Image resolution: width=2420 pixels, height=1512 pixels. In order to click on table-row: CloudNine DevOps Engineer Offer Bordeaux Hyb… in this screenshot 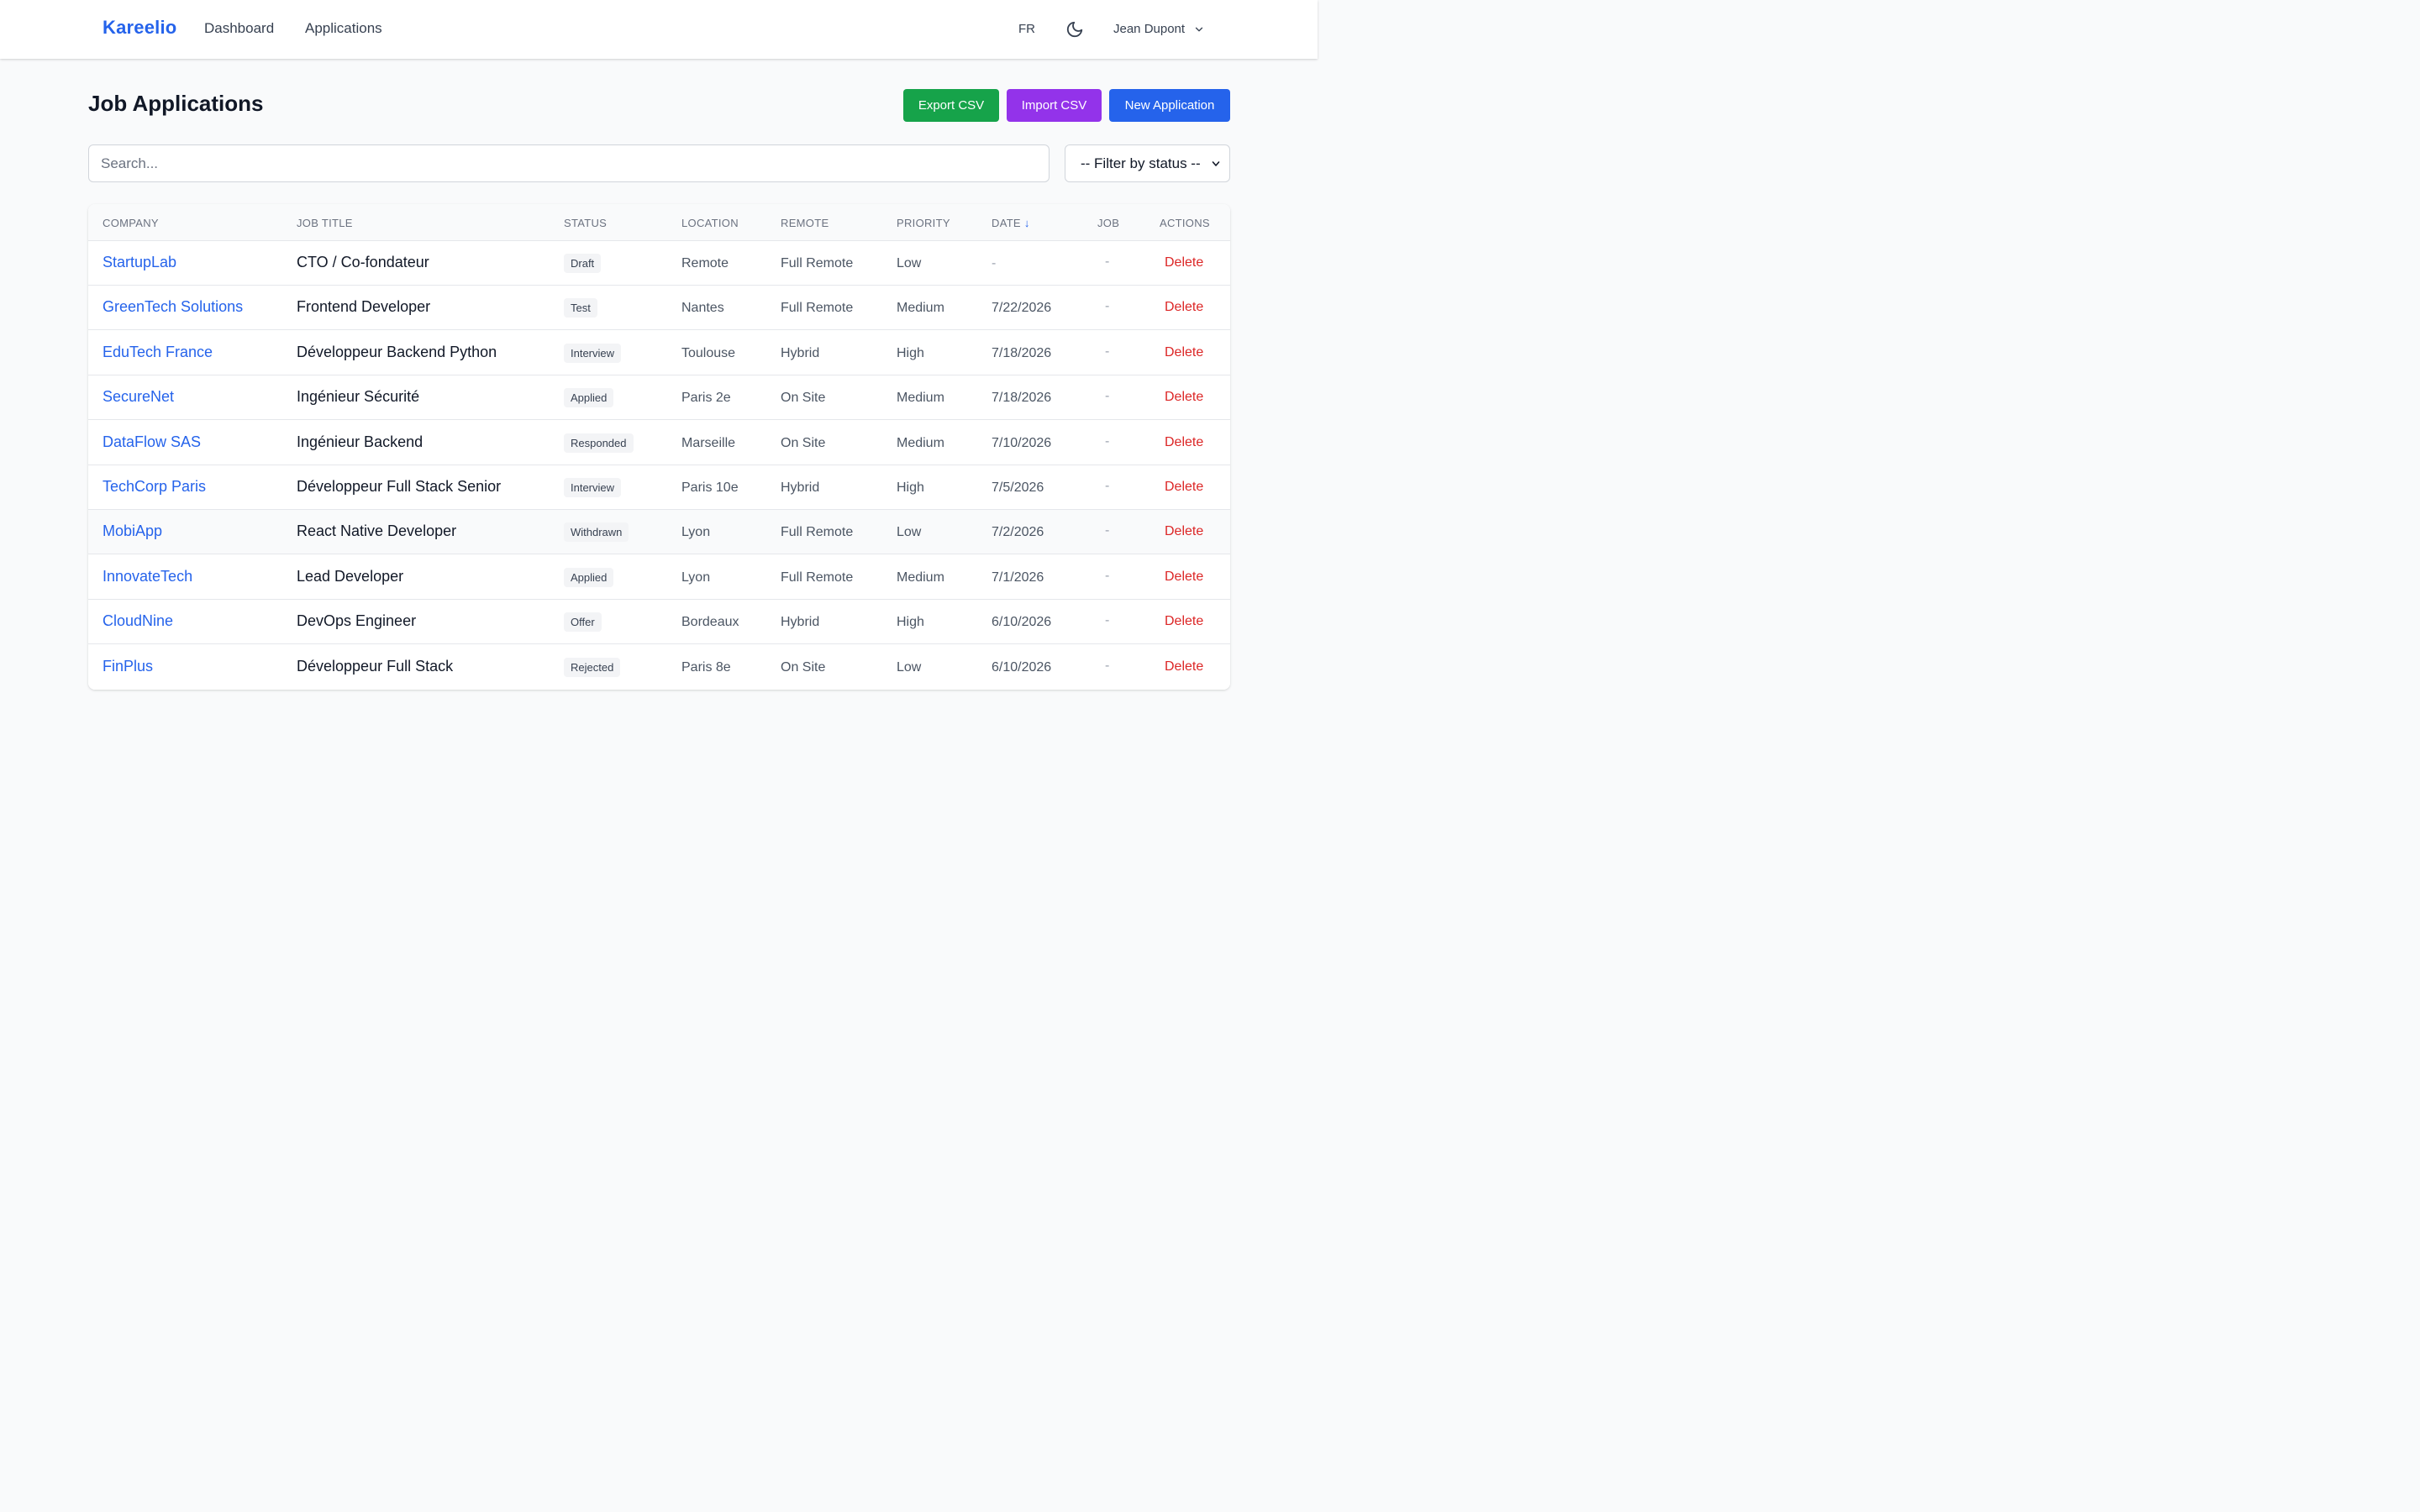, I will do `click(659, 622)`.